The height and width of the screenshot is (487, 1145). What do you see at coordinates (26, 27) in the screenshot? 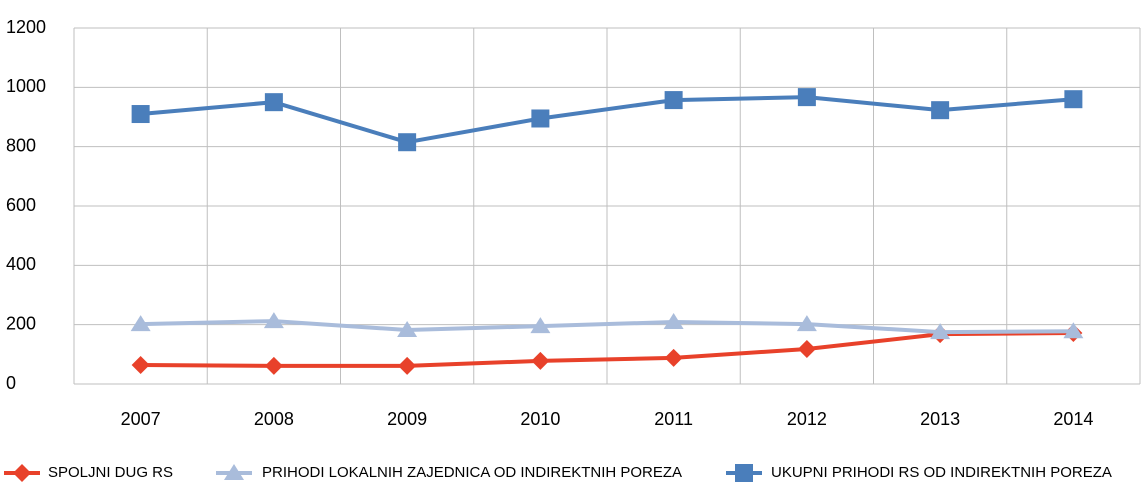
I see `y-tick-label: 1200` at bounding box center [26, 27].